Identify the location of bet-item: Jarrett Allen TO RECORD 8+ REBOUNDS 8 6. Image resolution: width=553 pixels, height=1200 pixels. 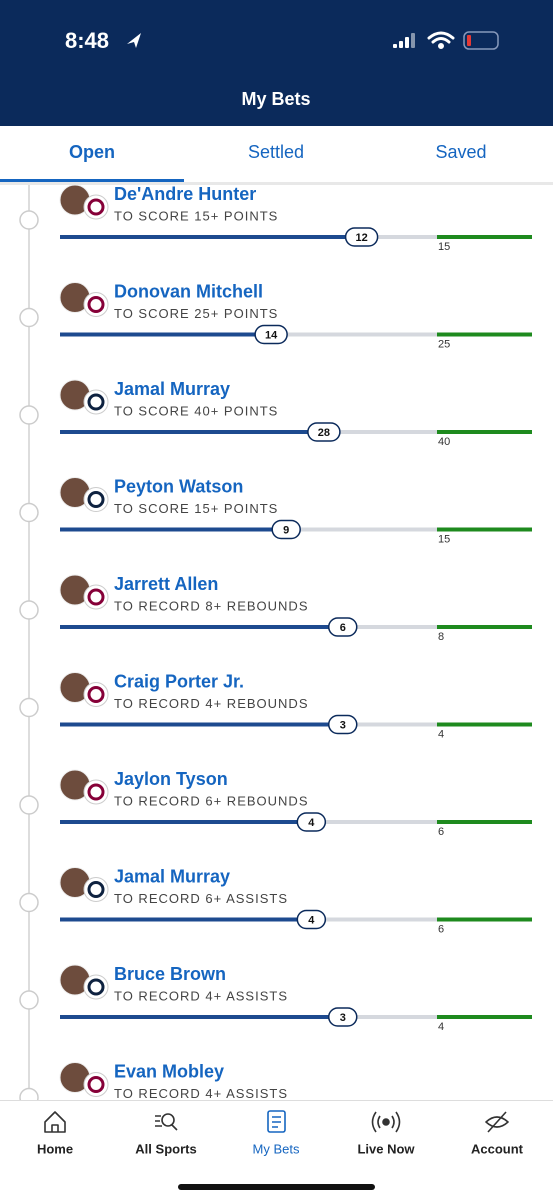
(275, 608).